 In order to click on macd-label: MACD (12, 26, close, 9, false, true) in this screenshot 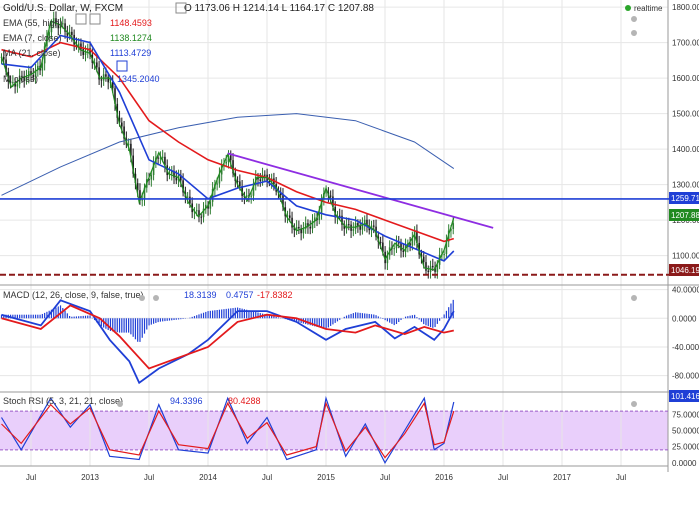, I will do `click(73, 295)`.